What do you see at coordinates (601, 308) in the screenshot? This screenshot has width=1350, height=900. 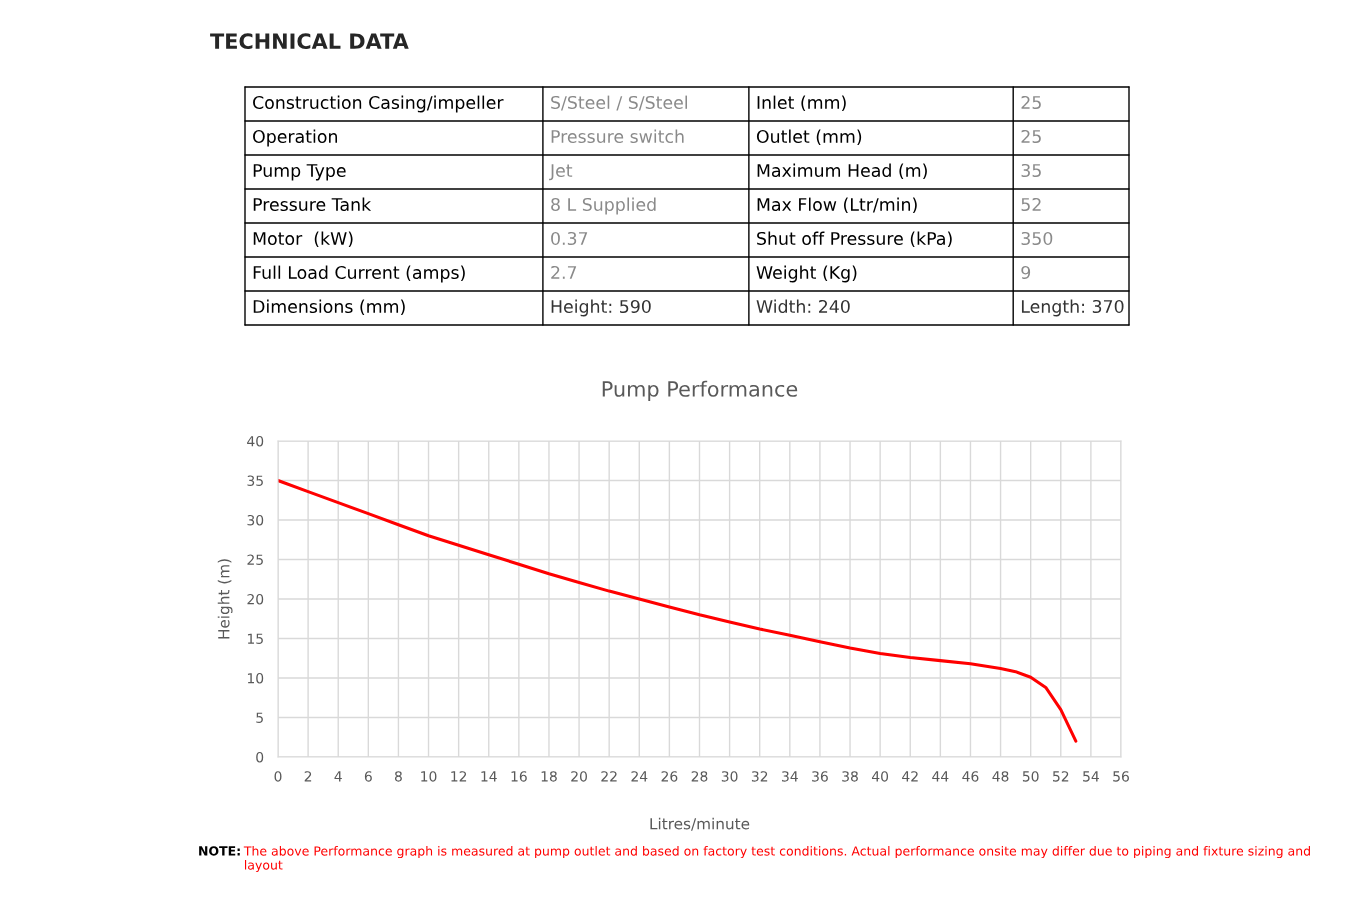 I see `text: Height: 590` at bounding box center [601, 308].